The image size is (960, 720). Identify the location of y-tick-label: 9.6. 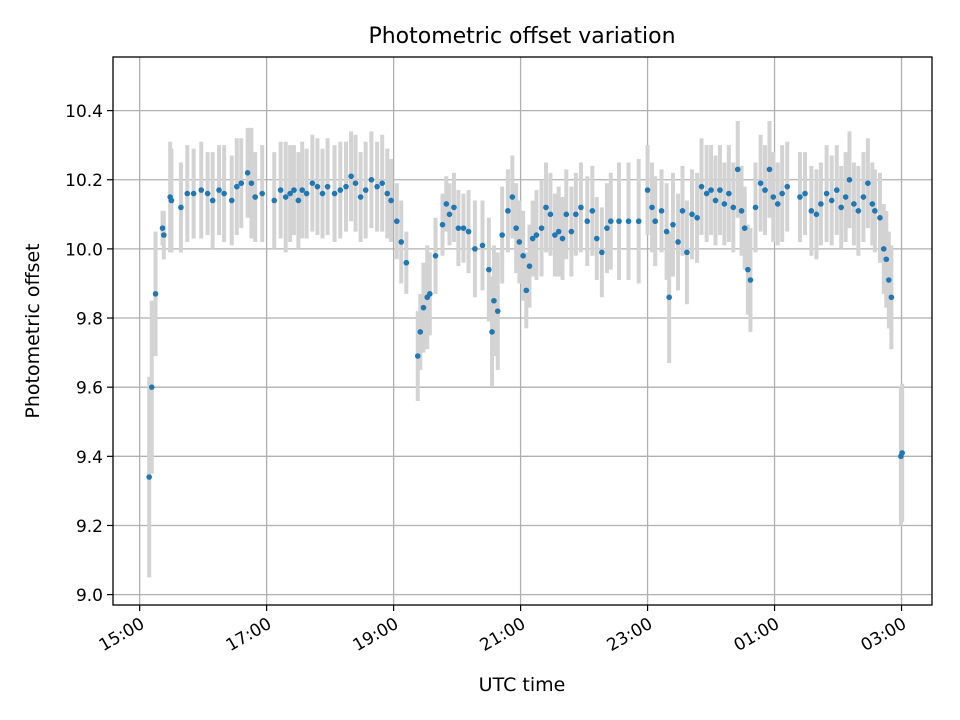
(89, 389).